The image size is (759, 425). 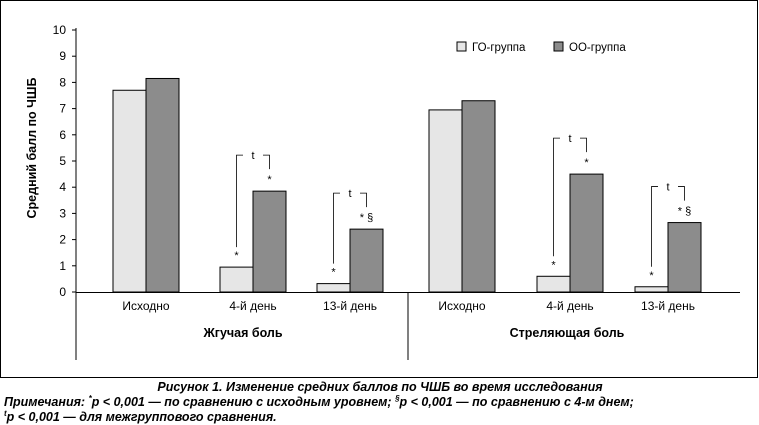 What do you see at coordinates (62, 109) in the screenshot?
I see `y-tick-label: 7` at bounding box center [62, 109].